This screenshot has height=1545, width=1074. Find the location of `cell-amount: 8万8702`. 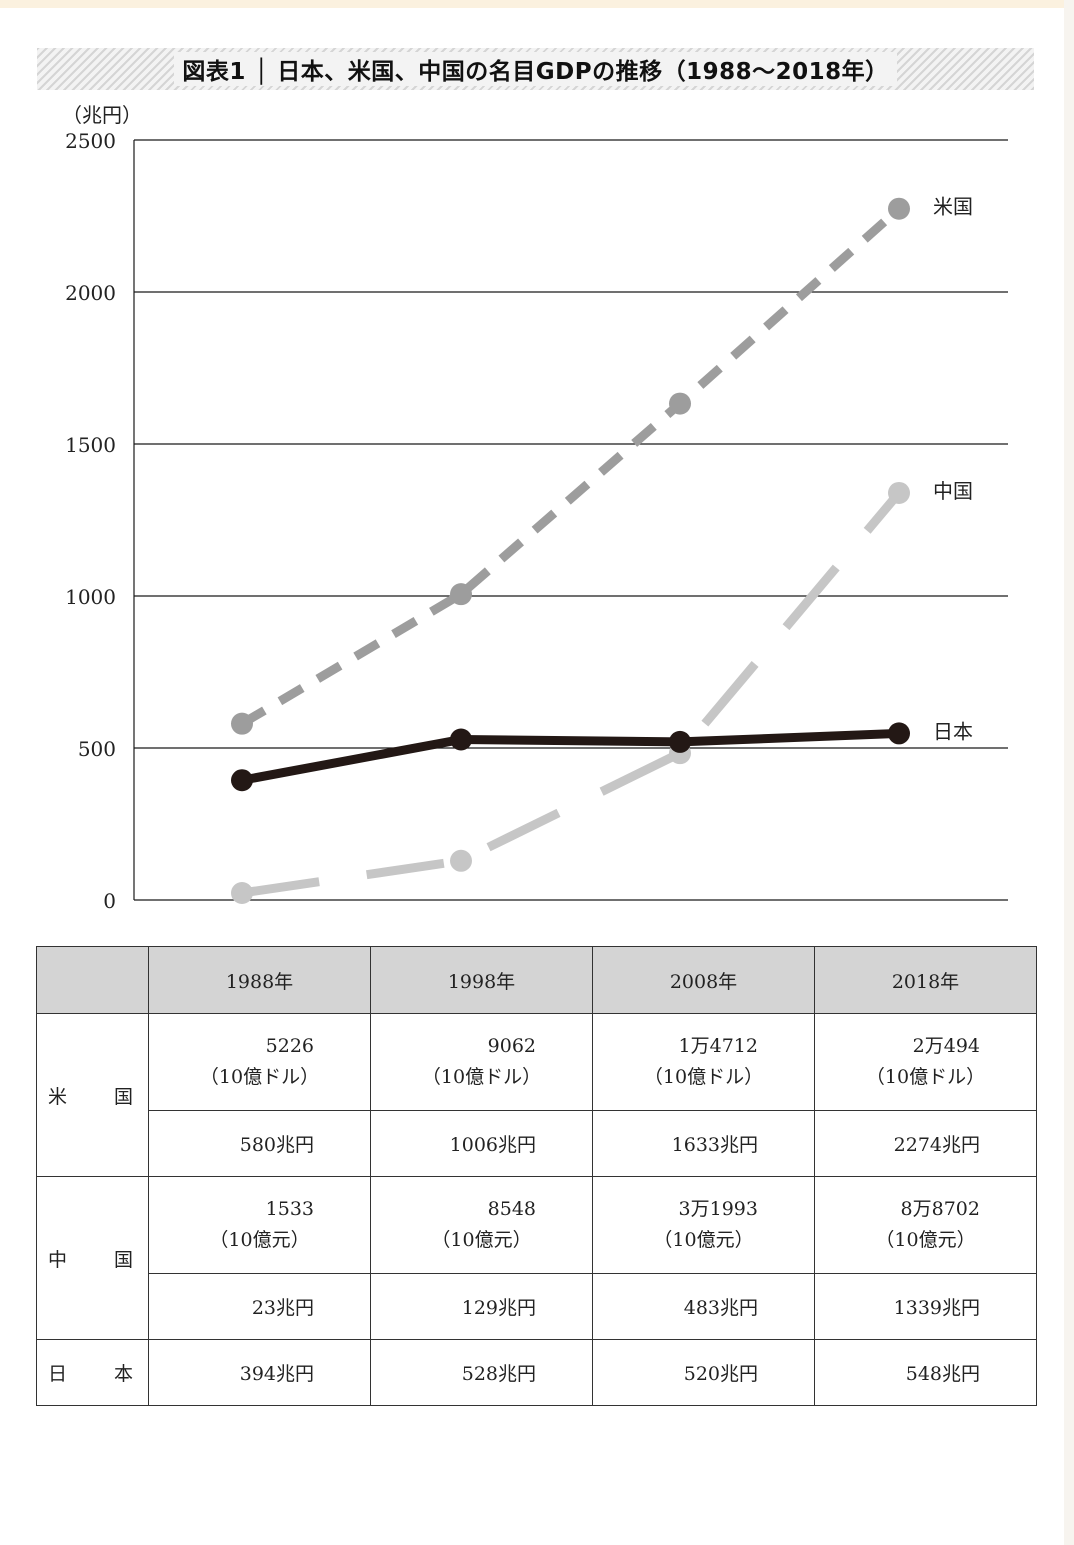

cell-amount: 8万8702 is located at coordinates (940, 1209).